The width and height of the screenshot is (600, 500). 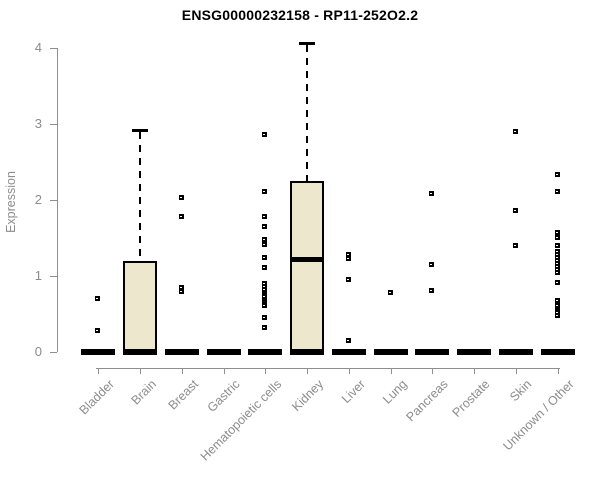 I want to click on x-category-label: Bladder, so click(x=97, y=397).